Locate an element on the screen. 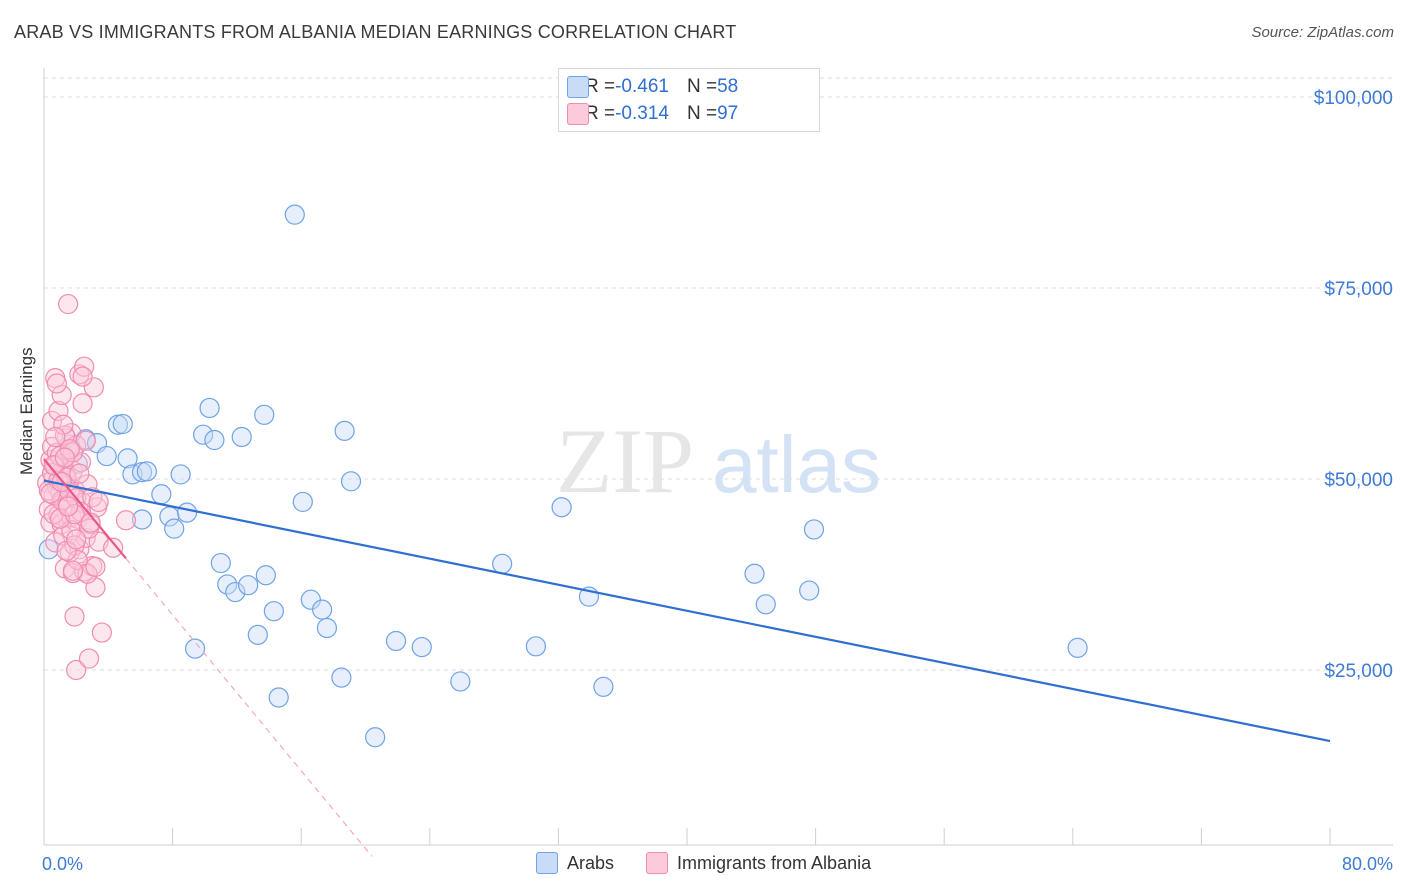  albania-points is located at coordinates (87, 487).